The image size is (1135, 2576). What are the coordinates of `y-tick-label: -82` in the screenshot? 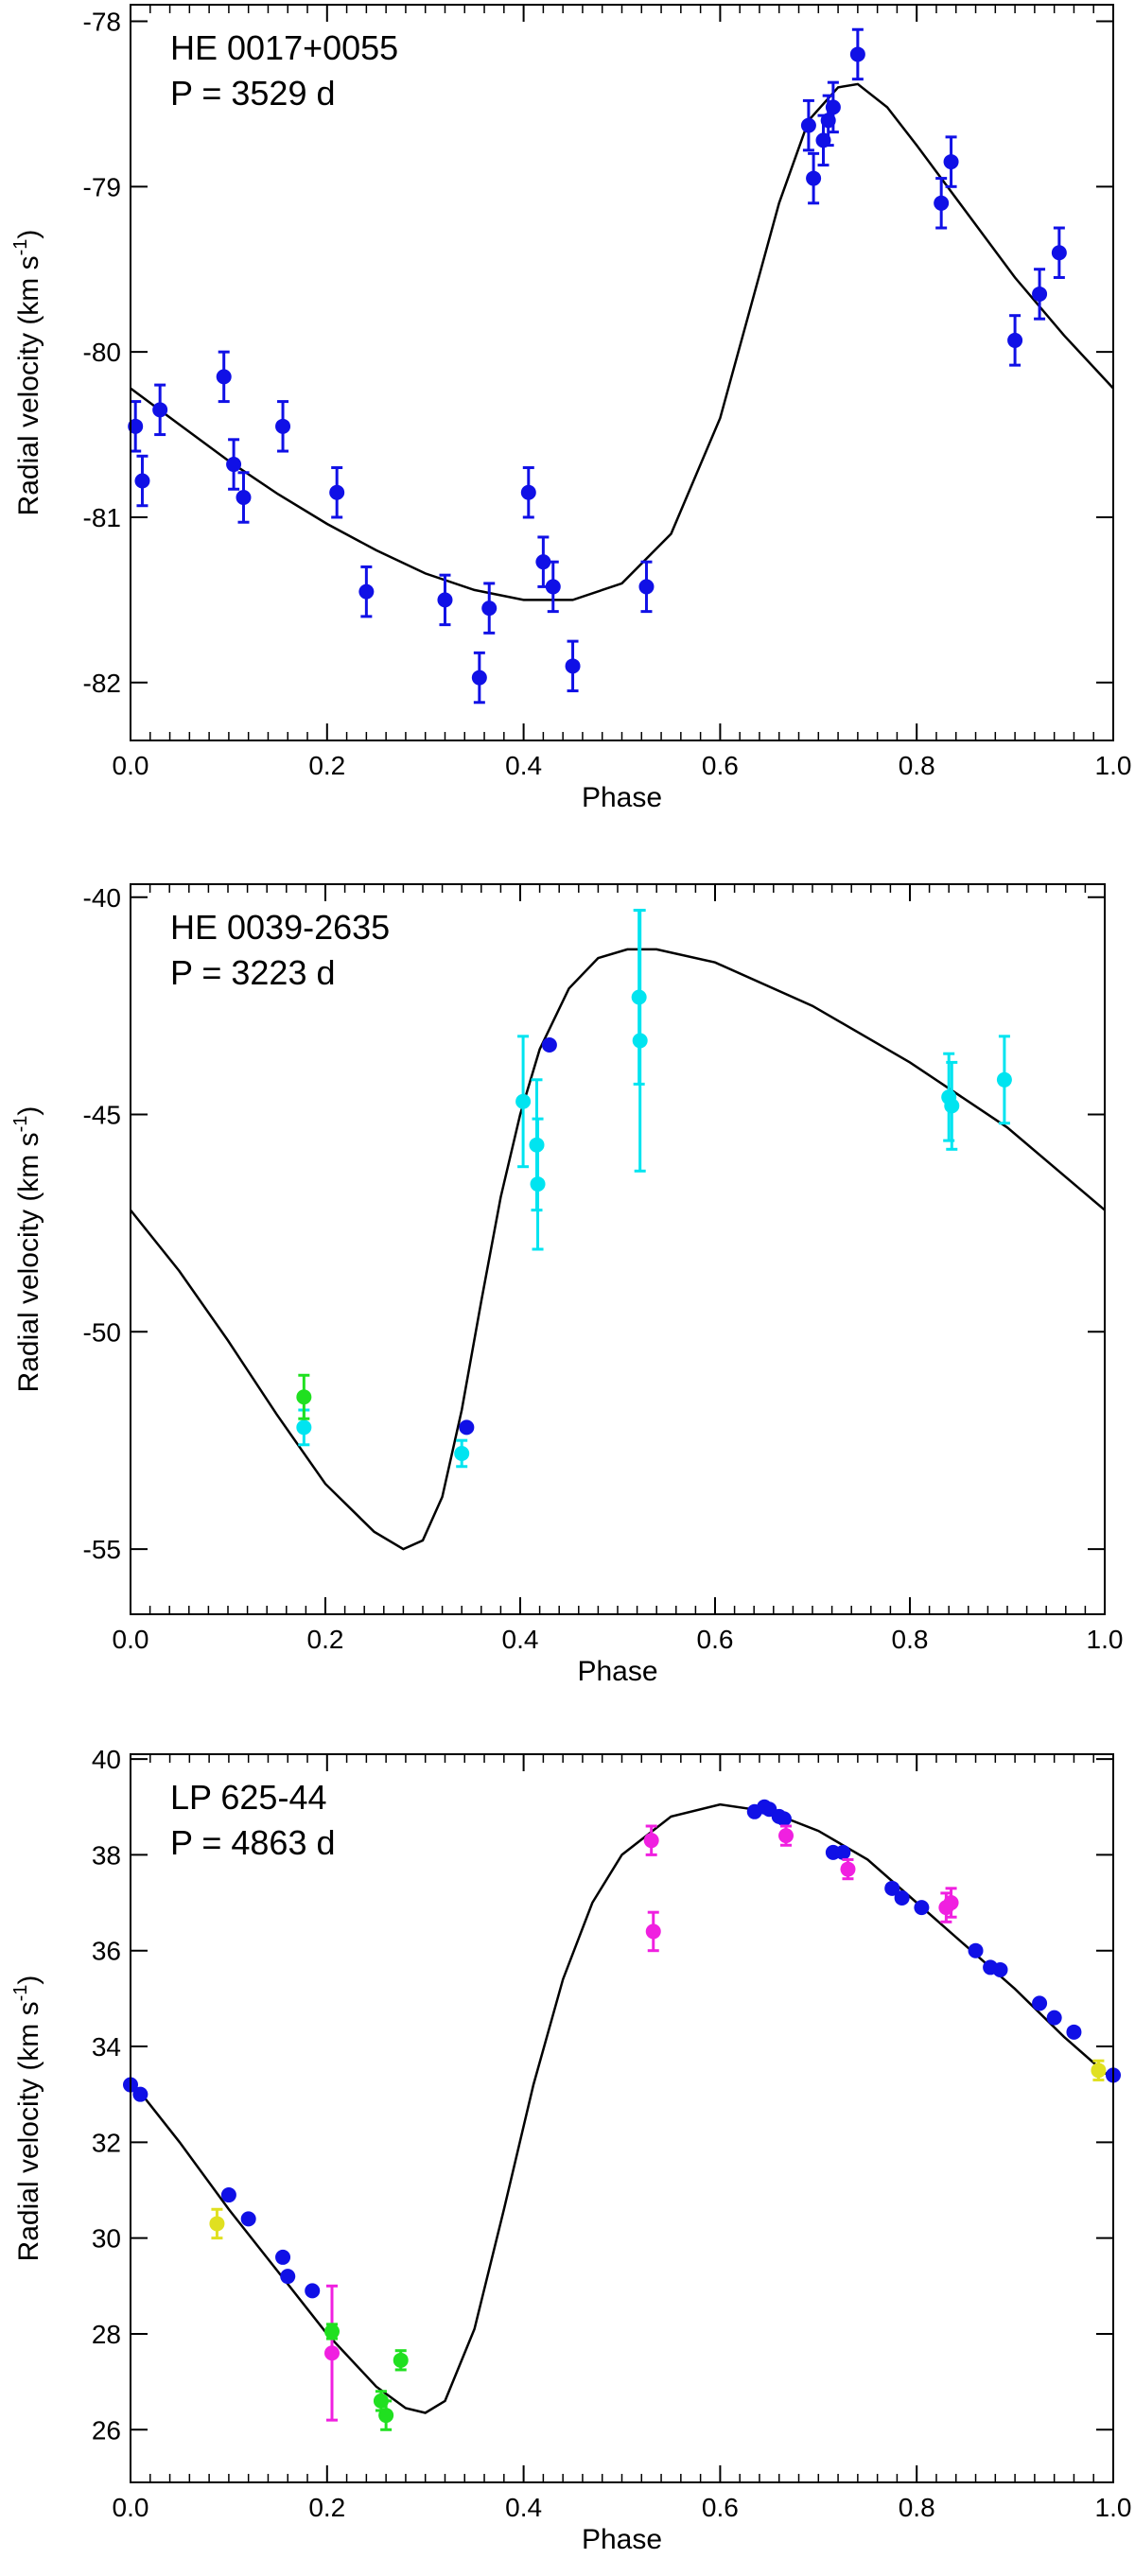 It's located at (102, 683).